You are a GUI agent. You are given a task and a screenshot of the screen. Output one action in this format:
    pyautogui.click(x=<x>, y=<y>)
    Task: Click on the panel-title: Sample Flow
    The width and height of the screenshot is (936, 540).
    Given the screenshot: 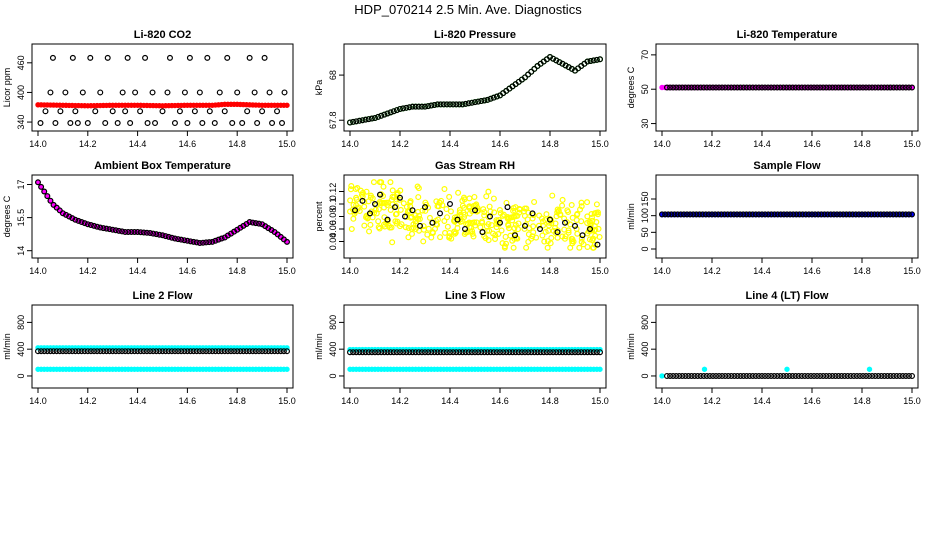 What is the action you would take?
    pyautogui.click(x=787, y=166)
    